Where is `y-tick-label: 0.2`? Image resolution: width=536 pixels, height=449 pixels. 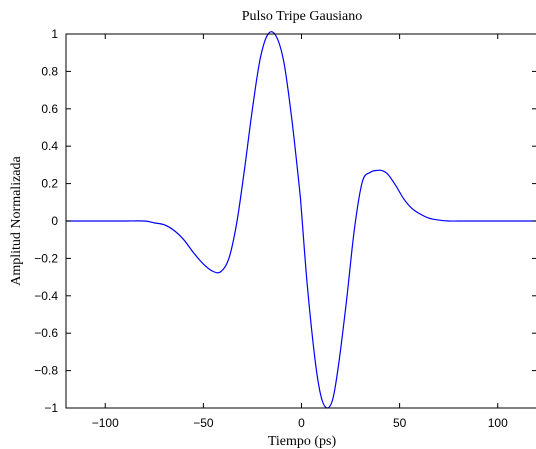
y-tick-label: 0.2 is located at coordinates (49, 184).